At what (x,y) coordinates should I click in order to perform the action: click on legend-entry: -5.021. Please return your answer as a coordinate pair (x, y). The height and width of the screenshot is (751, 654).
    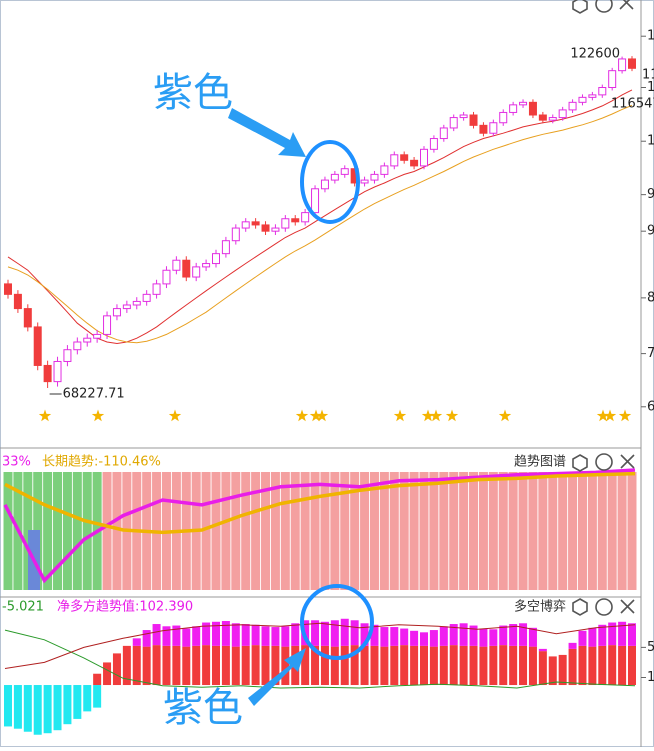
    Looking at the image, I should click on (23, 607).